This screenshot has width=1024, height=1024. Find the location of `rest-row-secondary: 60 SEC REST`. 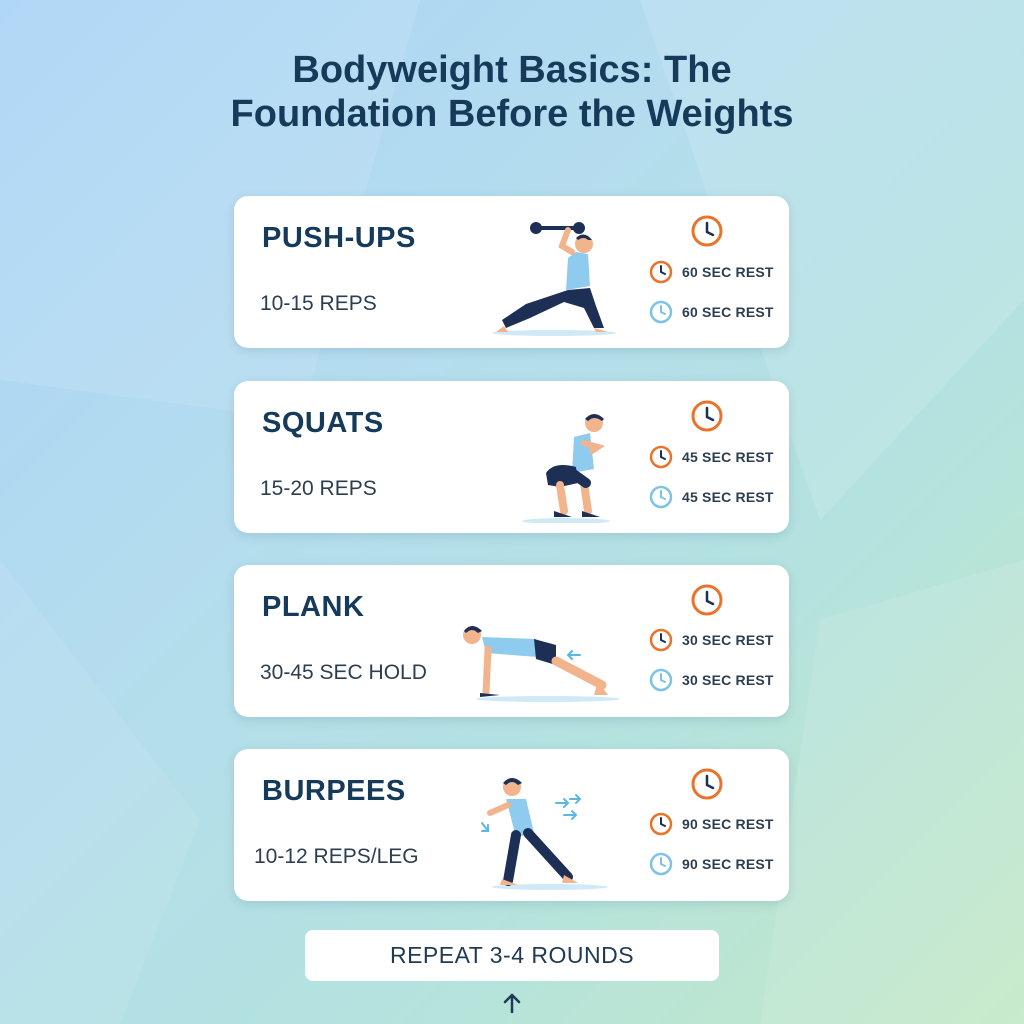

rest-row-secondary: 60 SEC REST is located at coordinates (711, 312).